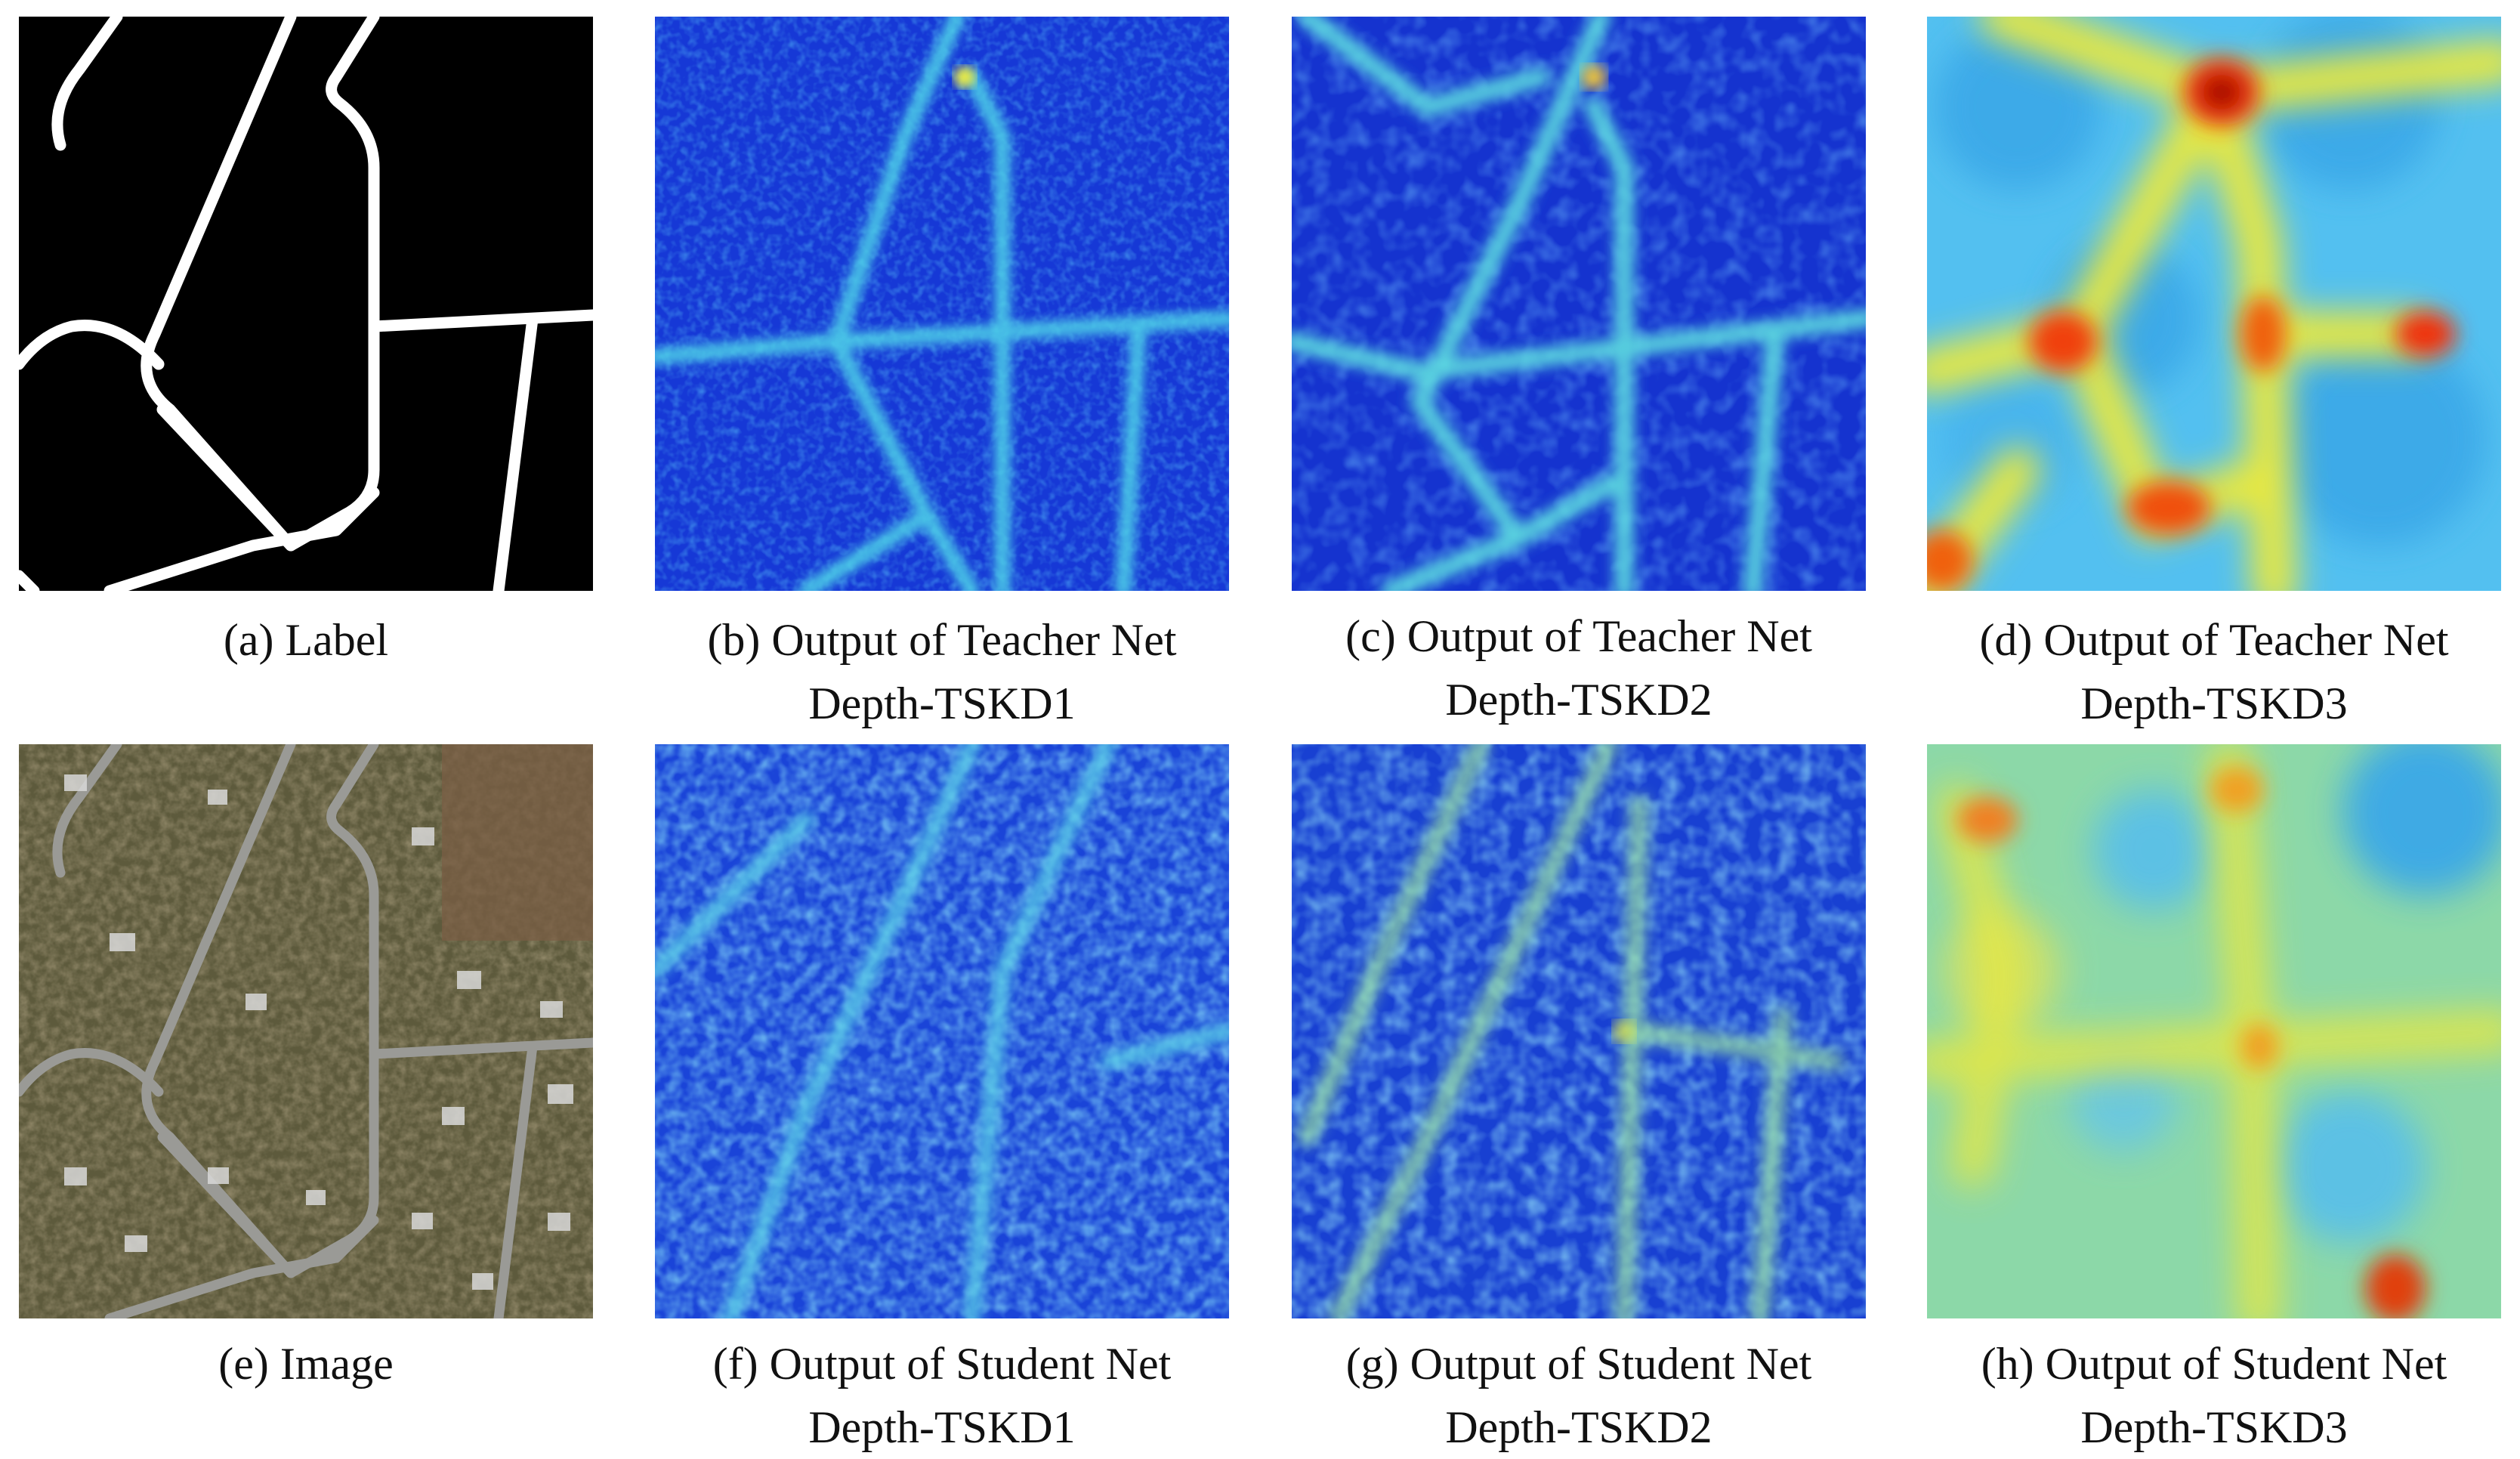 The width and height of the screenshot is (2520, 1459). I want to click on panel-d-teacher-tskd3-heatmap, so click(2214, 304).